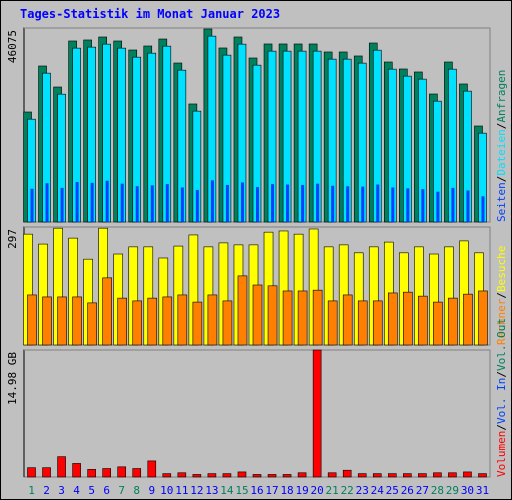  What do you see at coordinates (12, 46) in the screenshot?
I see `y-tick-label: 46075` at bounding box center [12, 46].